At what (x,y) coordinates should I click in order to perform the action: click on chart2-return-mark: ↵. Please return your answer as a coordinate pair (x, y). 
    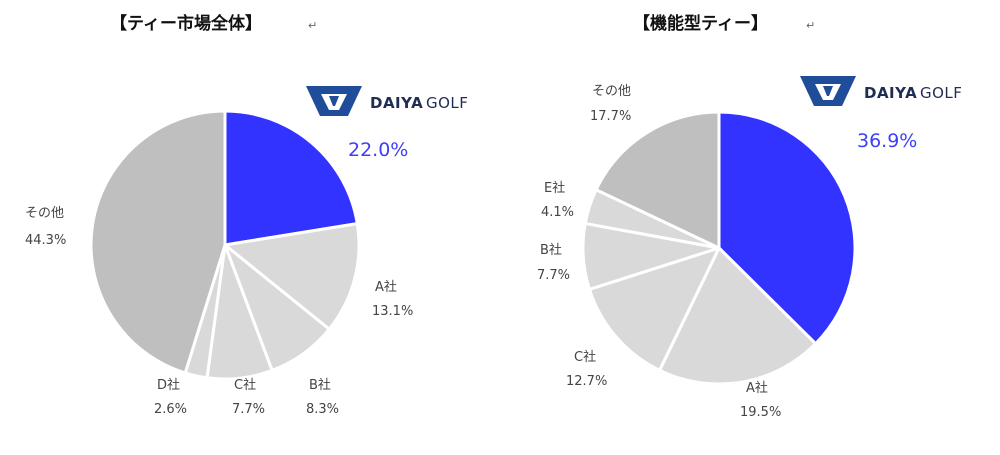
    Looking at the image, I should click on (810, 25).